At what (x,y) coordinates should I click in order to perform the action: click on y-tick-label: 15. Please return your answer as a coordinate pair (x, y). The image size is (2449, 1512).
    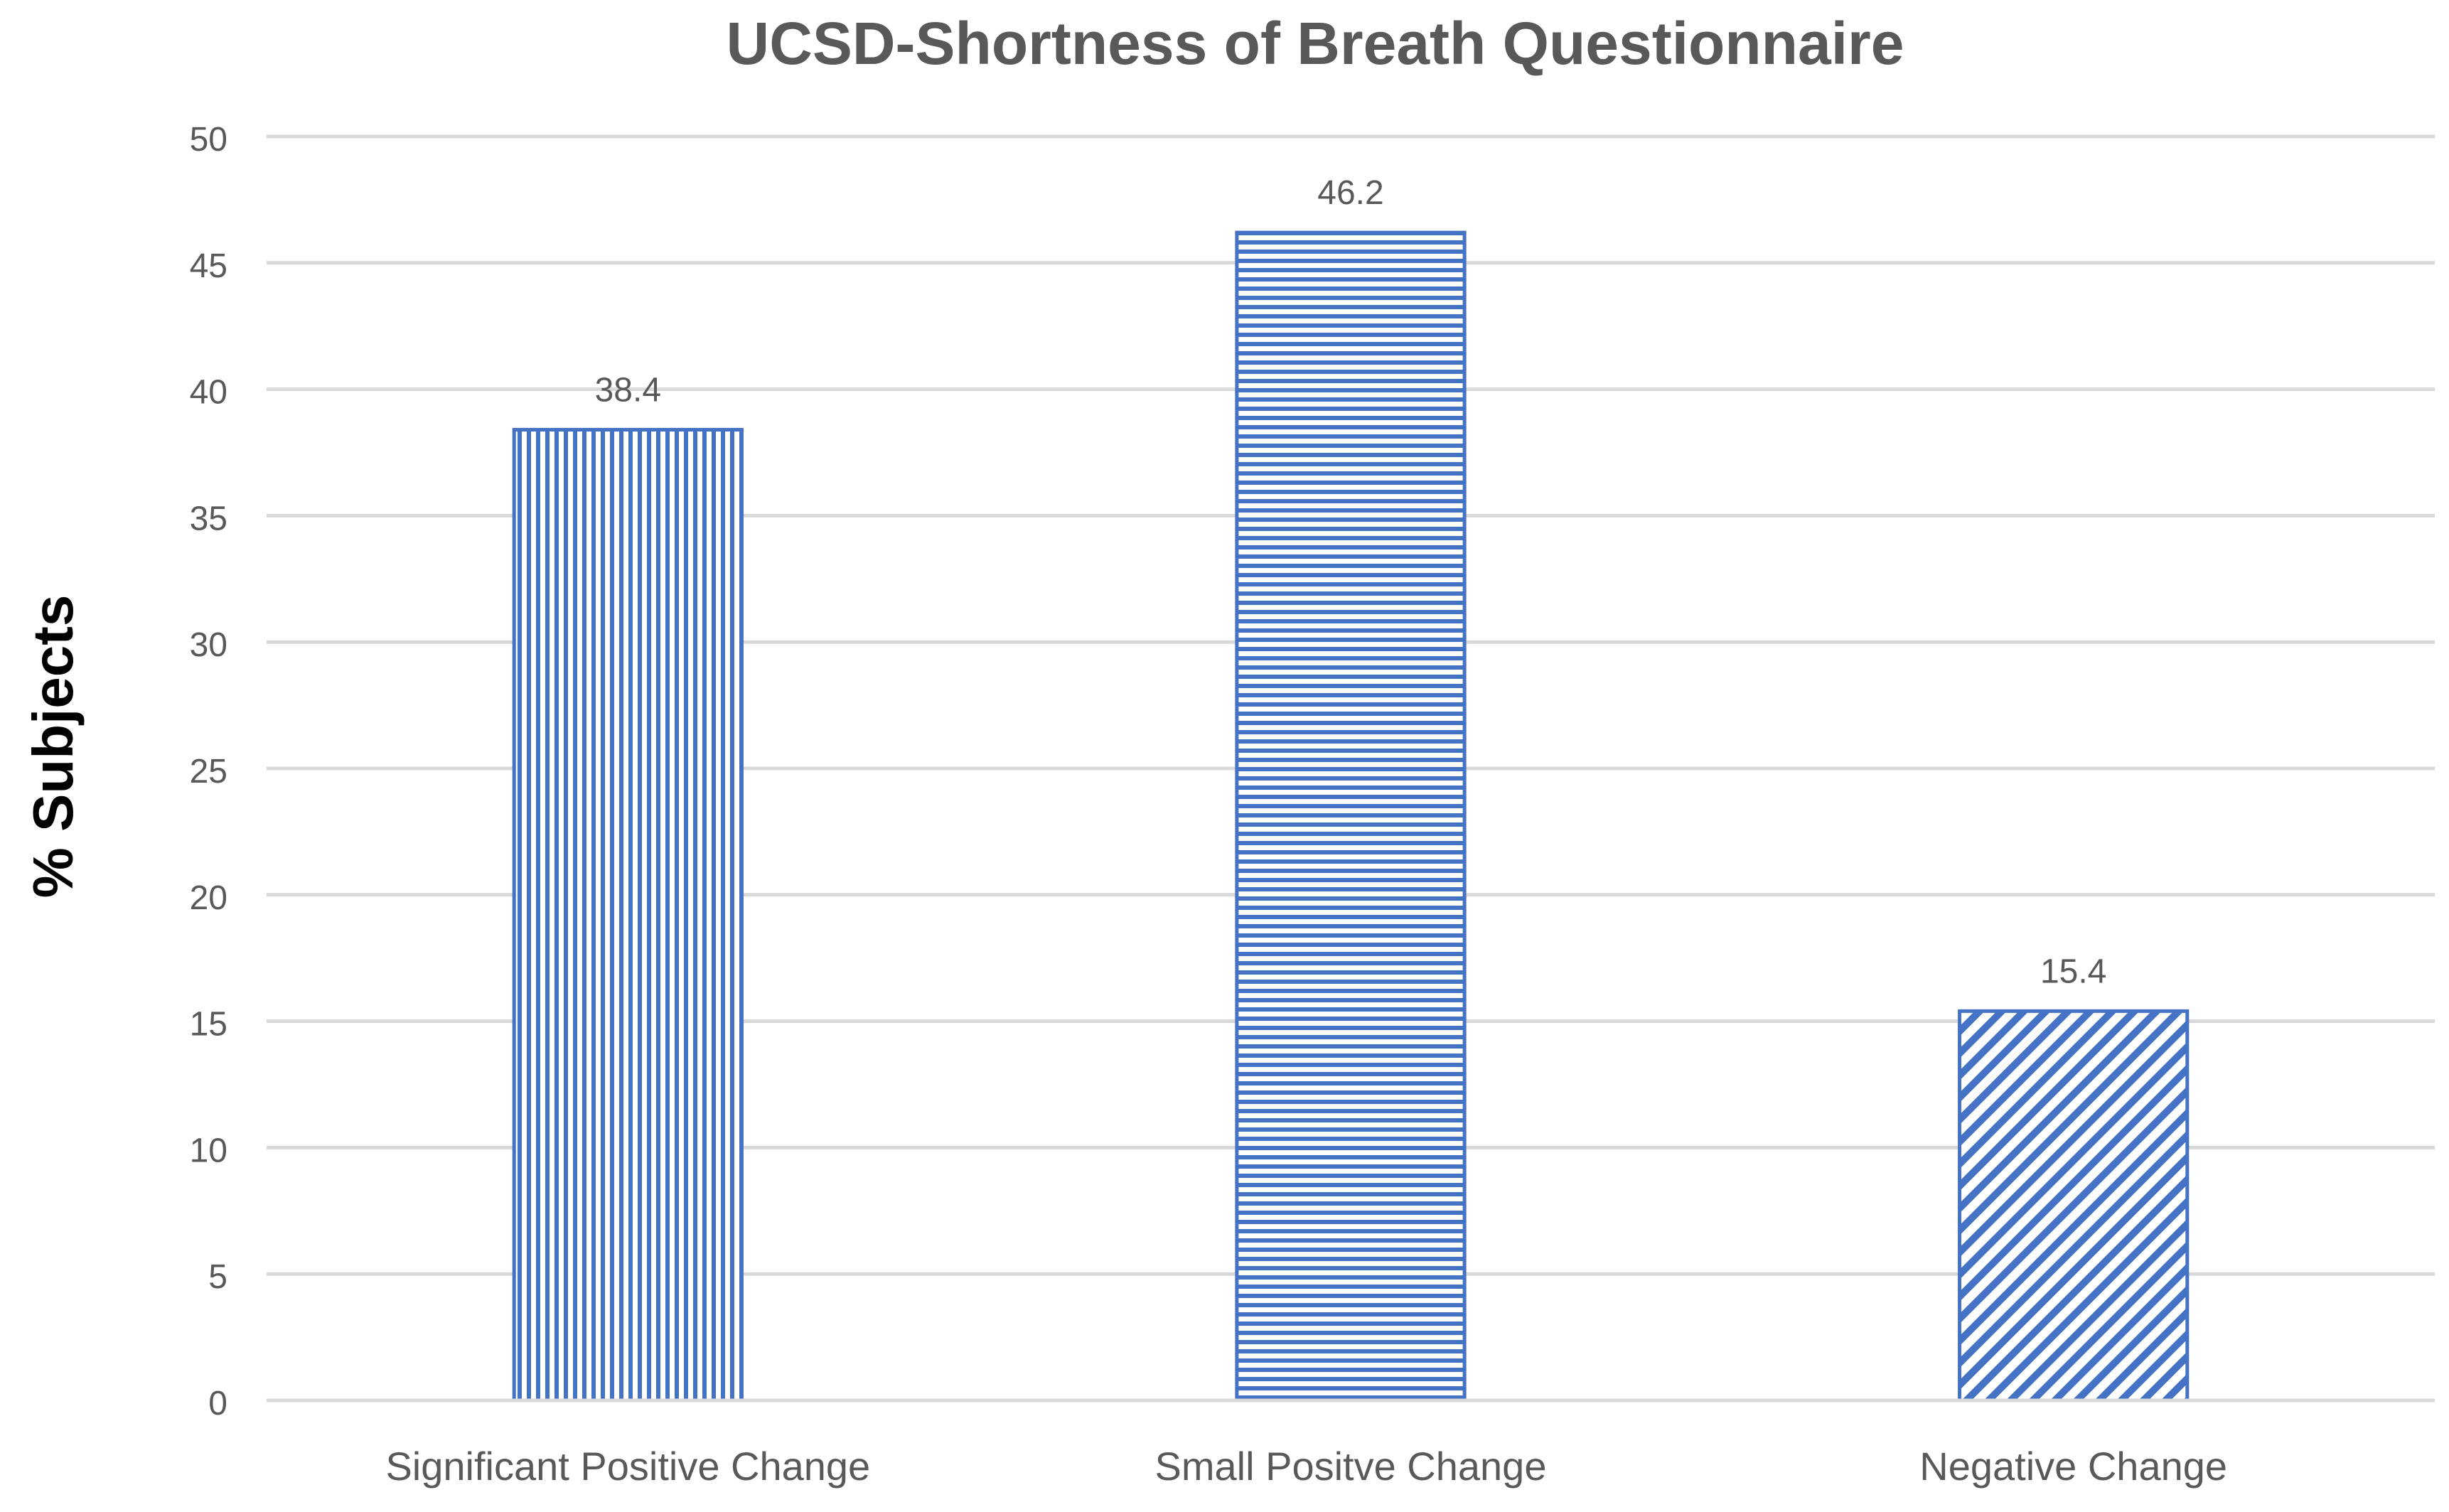
    Looking at the image, I should click on (209, 1025).